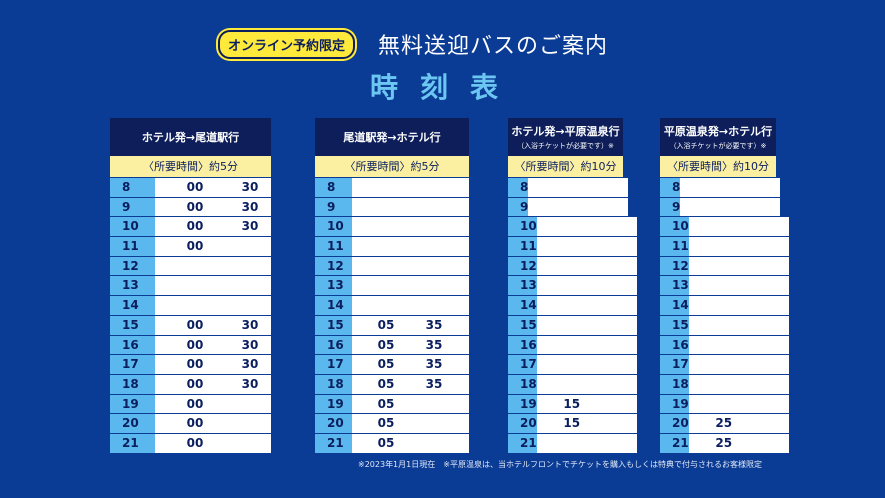  What do you see at coordinates (522, 443) in the screenshot?
I see `hour-cell: 21` at bounding box center [522, 443].